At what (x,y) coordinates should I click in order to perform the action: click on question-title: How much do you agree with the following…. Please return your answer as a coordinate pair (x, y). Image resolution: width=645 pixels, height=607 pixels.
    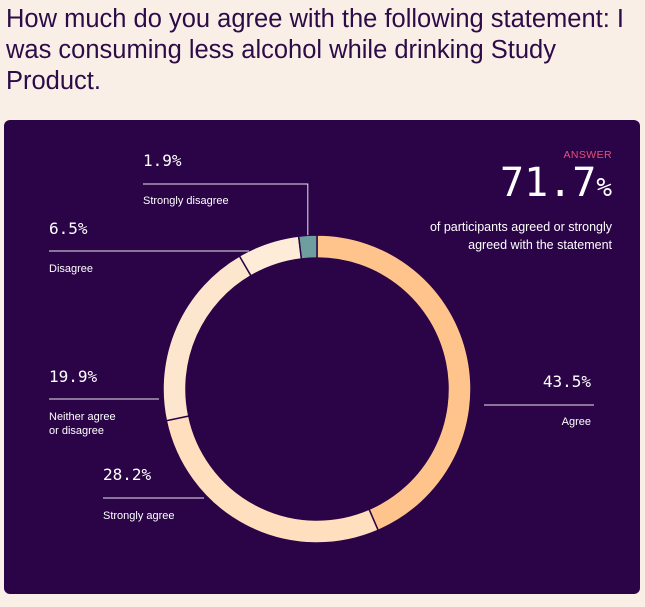
    Looking at the image, I should click on (315, 50).